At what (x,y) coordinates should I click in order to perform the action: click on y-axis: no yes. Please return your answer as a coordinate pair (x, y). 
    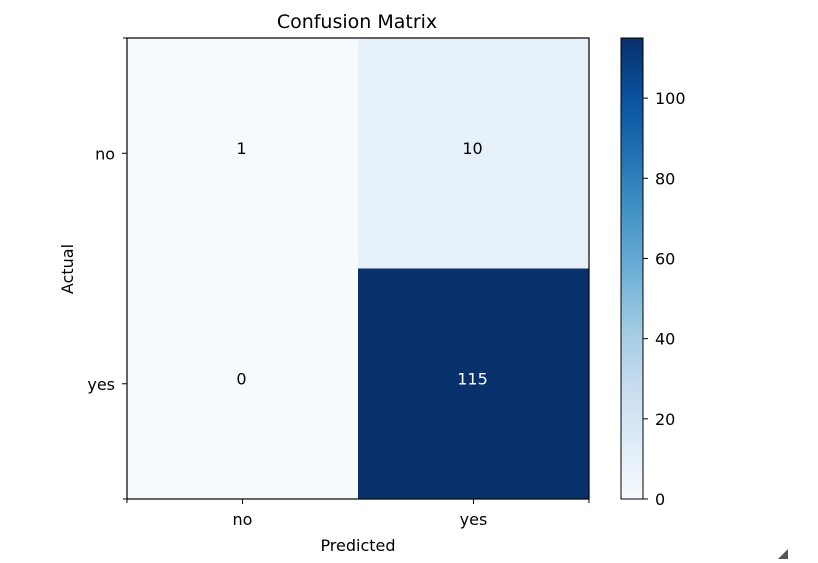
    Looking at the image, I should click on (107, 268).